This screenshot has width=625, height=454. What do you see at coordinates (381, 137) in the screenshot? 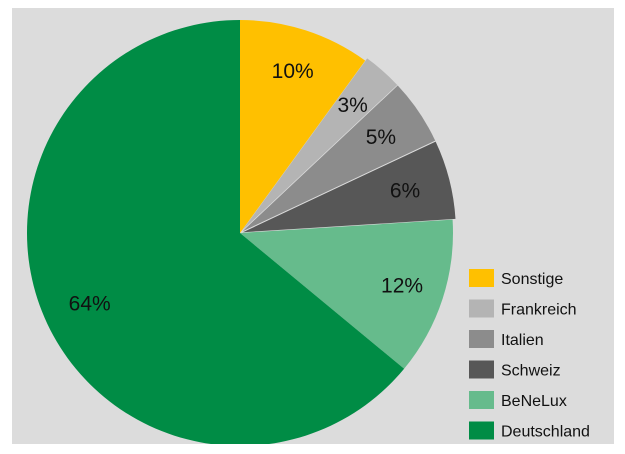
I see `slice-label-italien: 5%` at bounding box center [381, 137].